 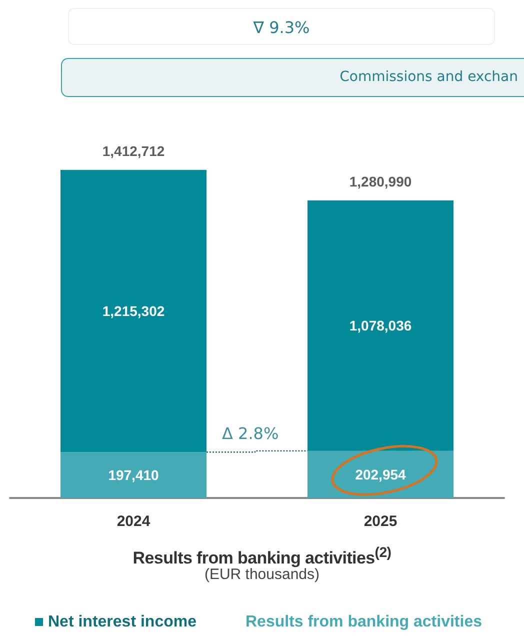 I want to click on data-label: 1,215,302, so click(x=133, y=310).